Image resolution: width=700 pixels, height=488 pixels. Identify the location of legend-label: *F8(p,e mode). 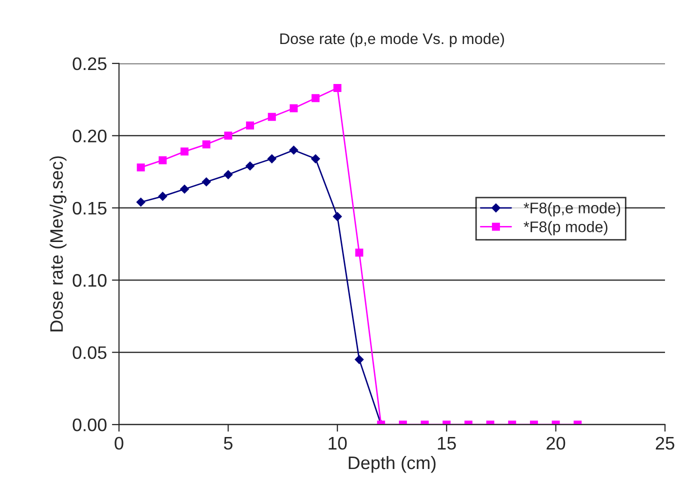
(572, 209).